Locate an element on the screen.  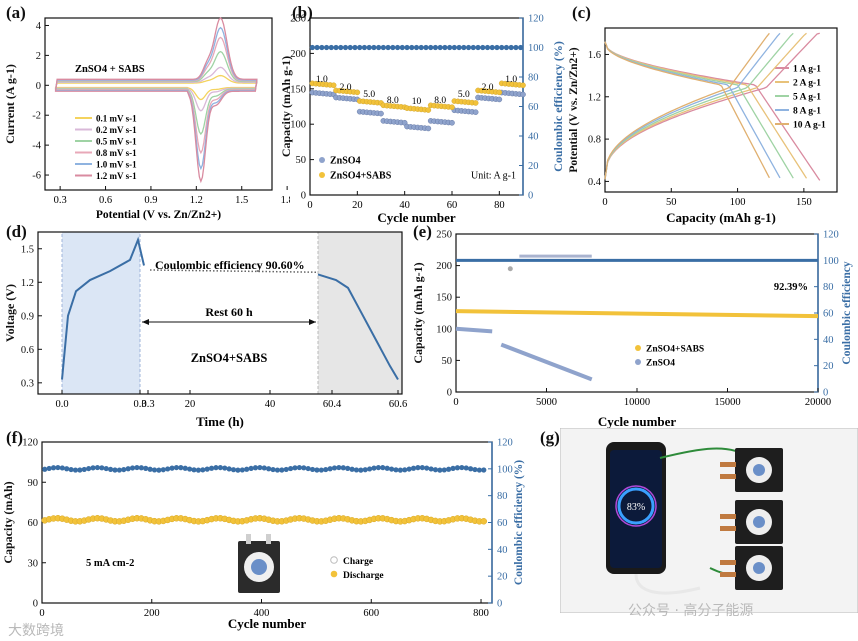
panel-label-f: (f) is located at coordinates (14, 437).